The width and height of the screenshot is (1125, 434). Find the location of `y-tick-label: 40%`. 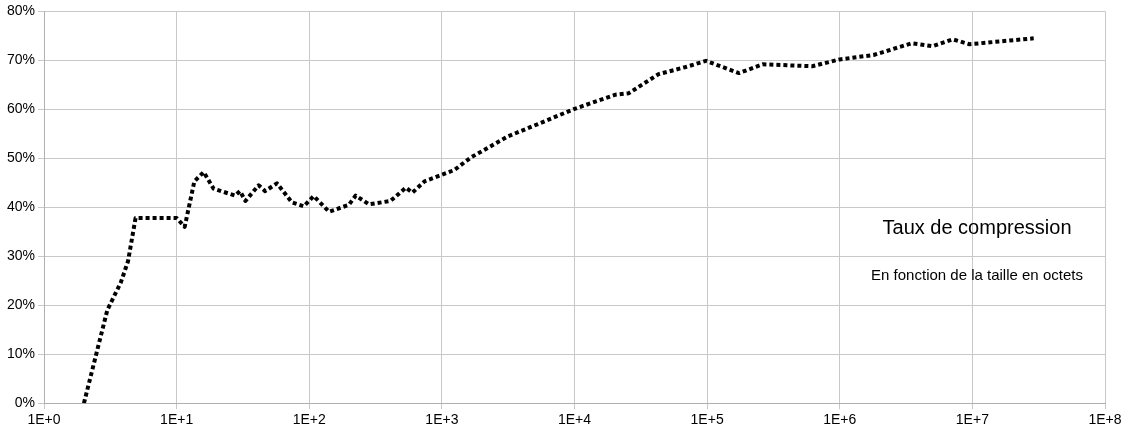

y-tick-label: 40% is located at coordinates (21, 206).